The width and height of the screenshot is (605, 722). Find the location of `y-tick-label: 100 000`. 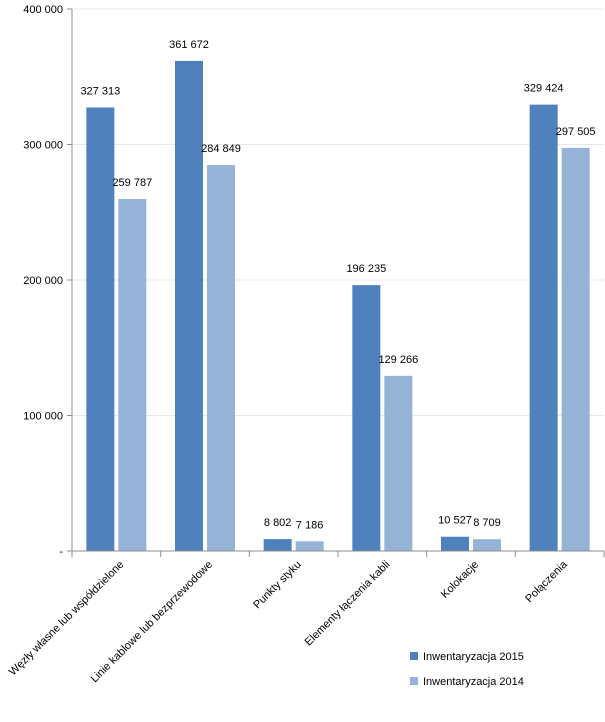

y-tick-label: 100 000 is located at coordinates (43, 417).